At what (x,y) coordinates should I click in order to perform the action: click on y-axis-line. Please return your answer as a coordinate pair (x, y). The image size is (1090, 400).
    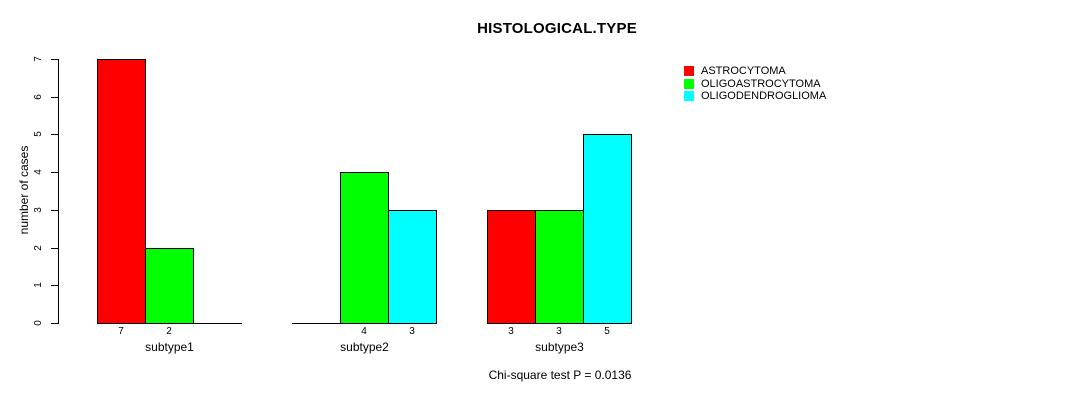
    Looking at the image, I should click on (58, 191).